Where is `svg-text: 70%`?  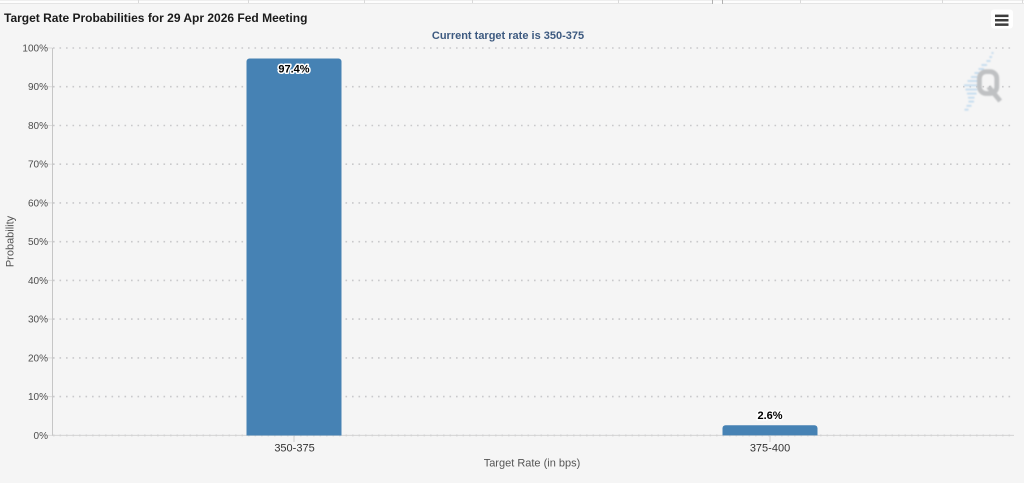
svg-text: 70% is located at coordinates (38, 165).